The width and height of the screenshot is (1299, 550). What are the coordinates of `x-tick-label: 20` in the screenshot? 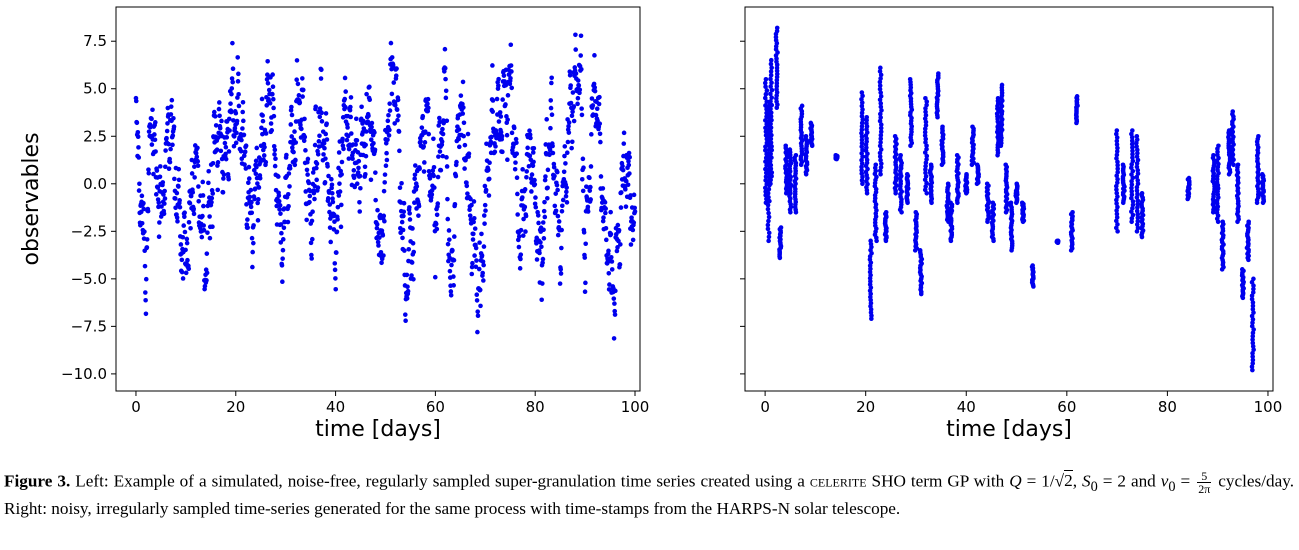 It's located at (865, 407).